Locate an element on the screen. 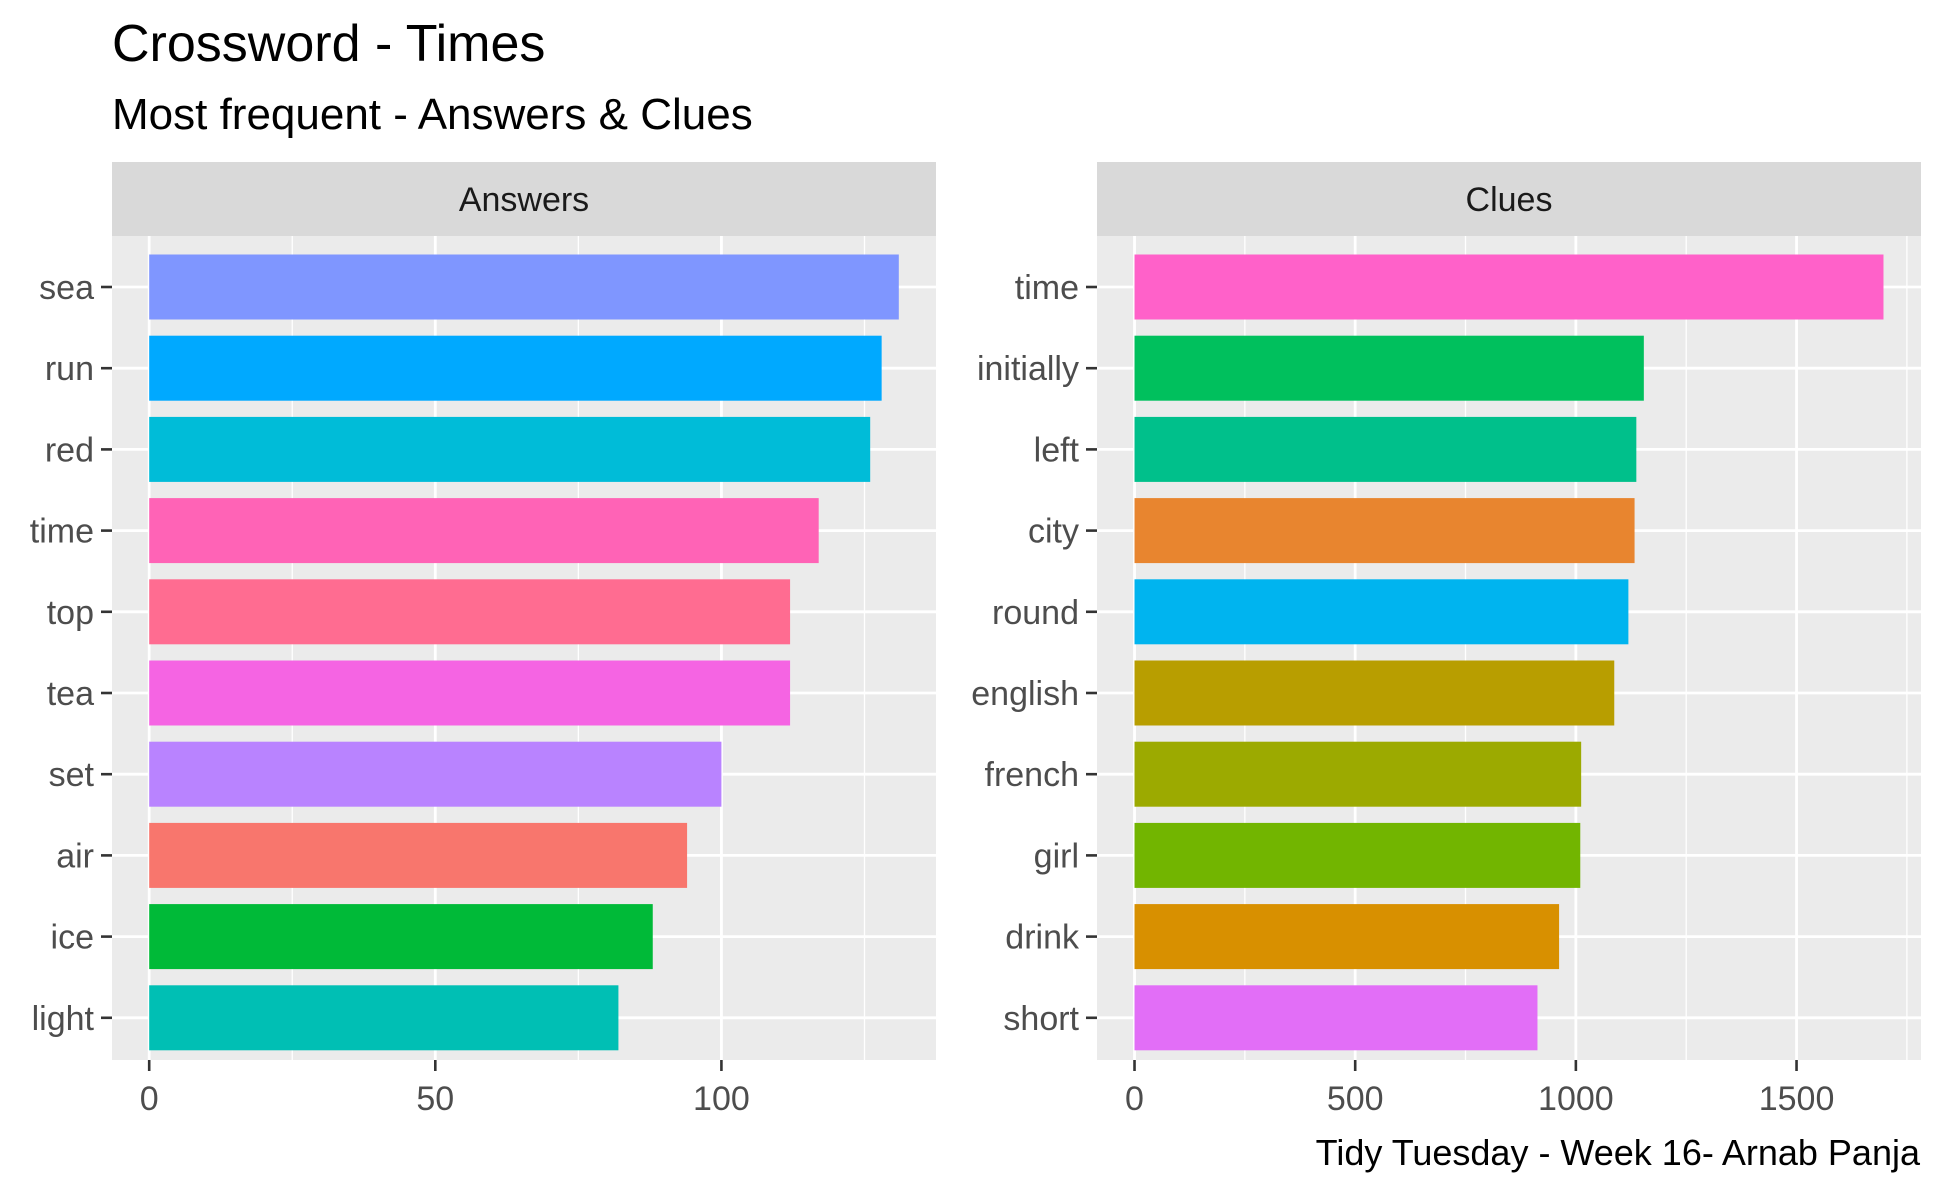 The image size is (1934, 1193). bar-sea is located at coordinates (524, 287).